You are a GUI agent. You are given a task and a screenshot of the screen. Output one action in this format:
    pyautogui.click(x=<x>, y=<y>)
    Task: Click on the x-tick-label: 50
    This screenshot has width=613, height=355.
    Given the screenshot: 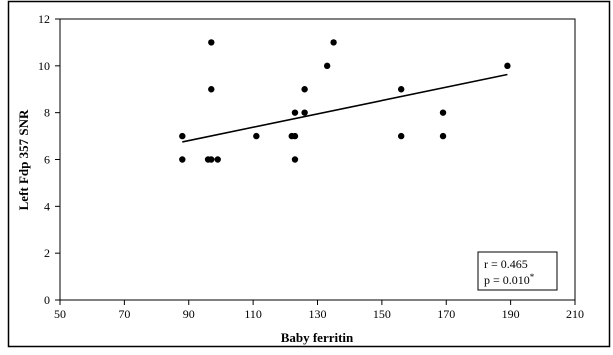 What is the action you would take?
    pyautogui.click(x=60, y=314)
    